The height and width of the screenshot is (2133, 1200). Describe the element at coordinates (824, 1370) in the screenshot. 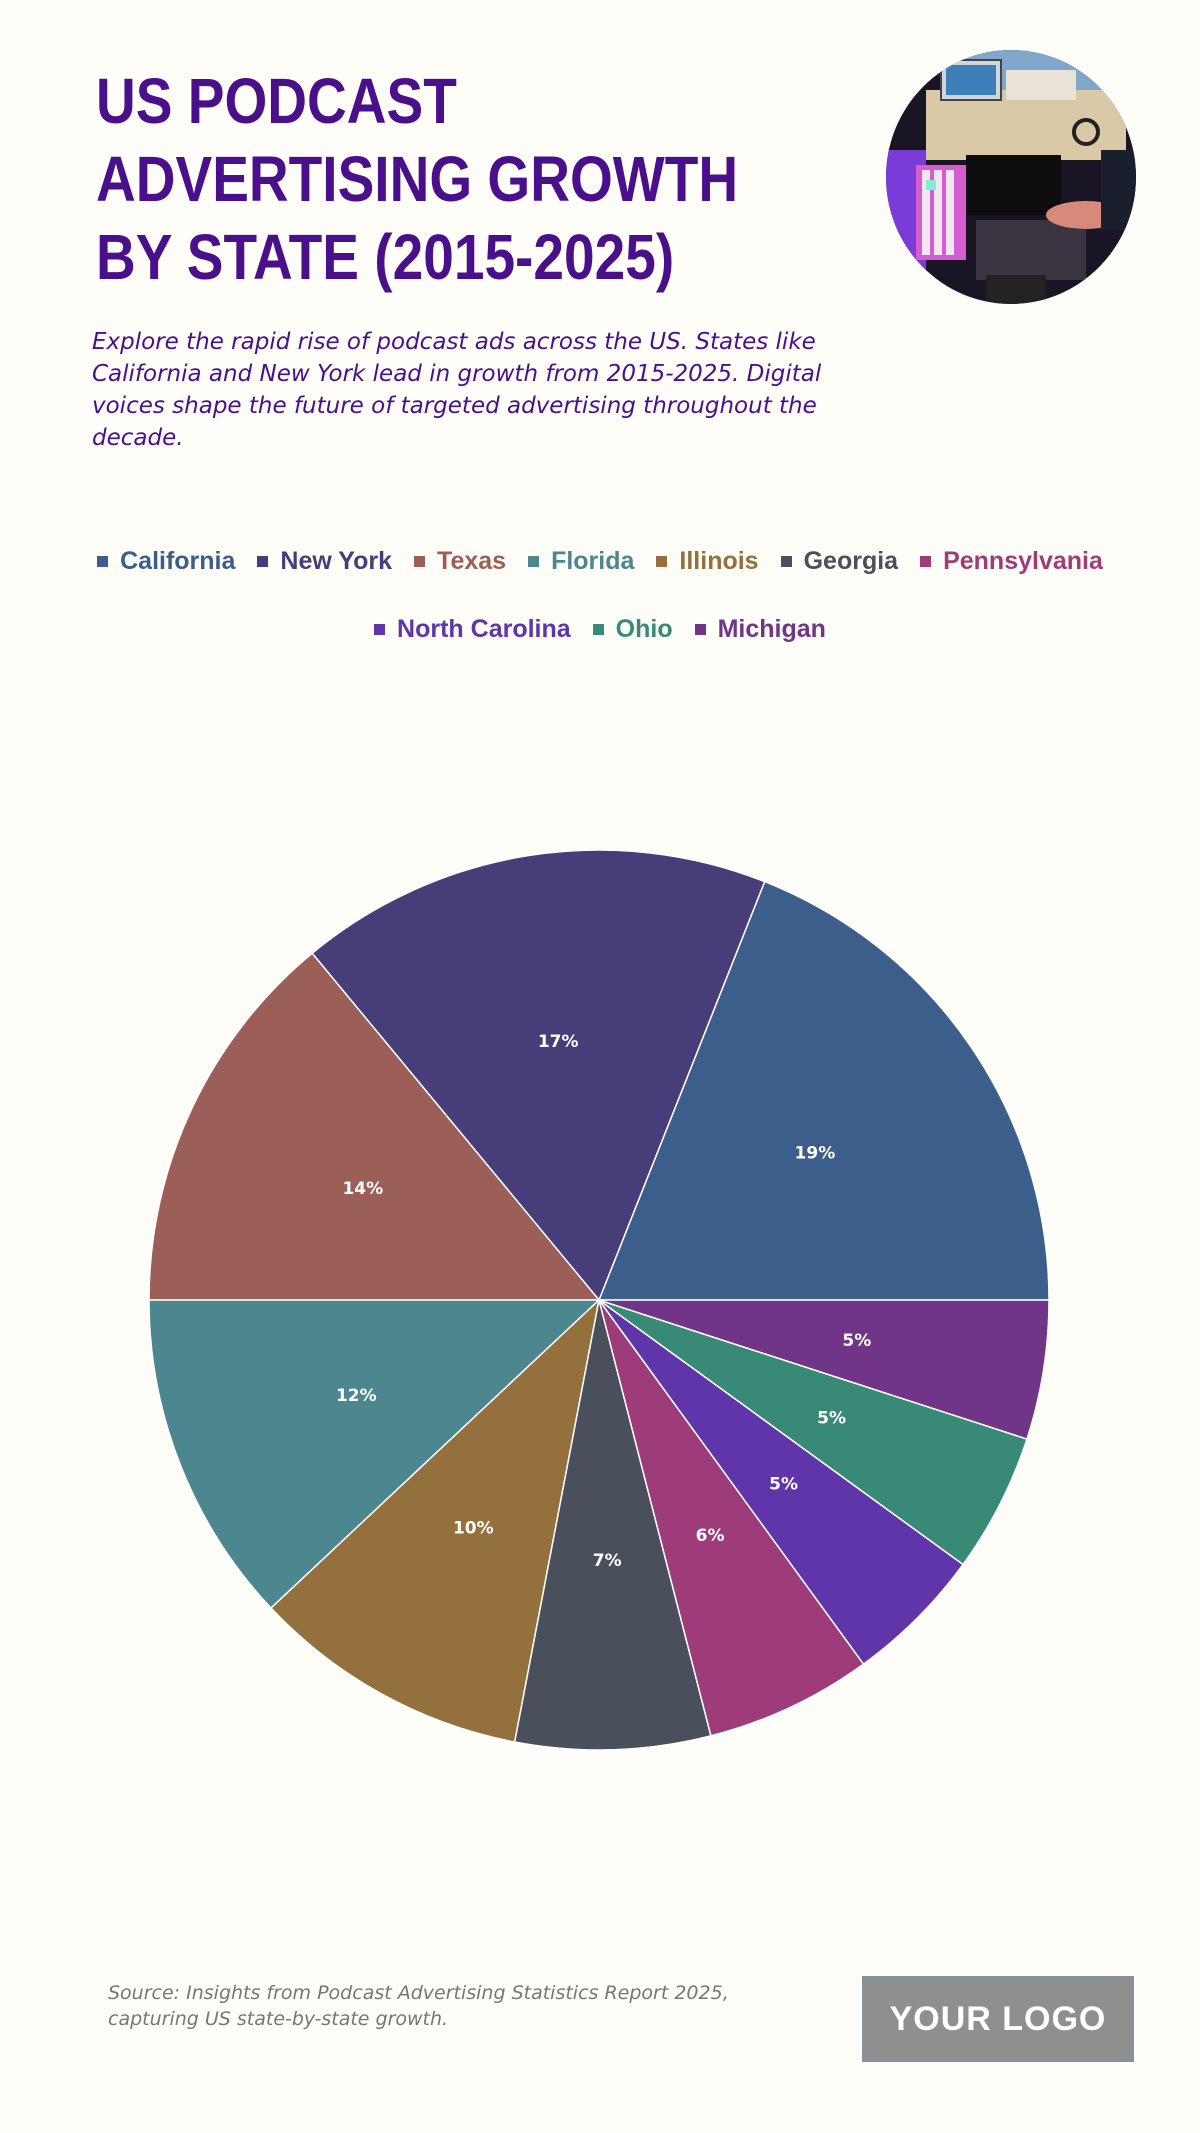

I see `pie-slice-michigan` at that location.